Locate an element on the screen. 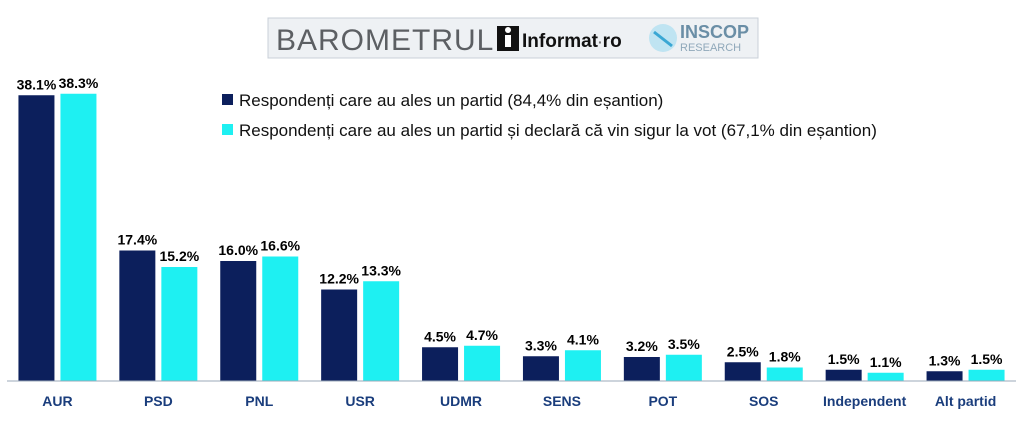  data-label-aur-series-1: 38.1% is located at coordinates (37, 84).